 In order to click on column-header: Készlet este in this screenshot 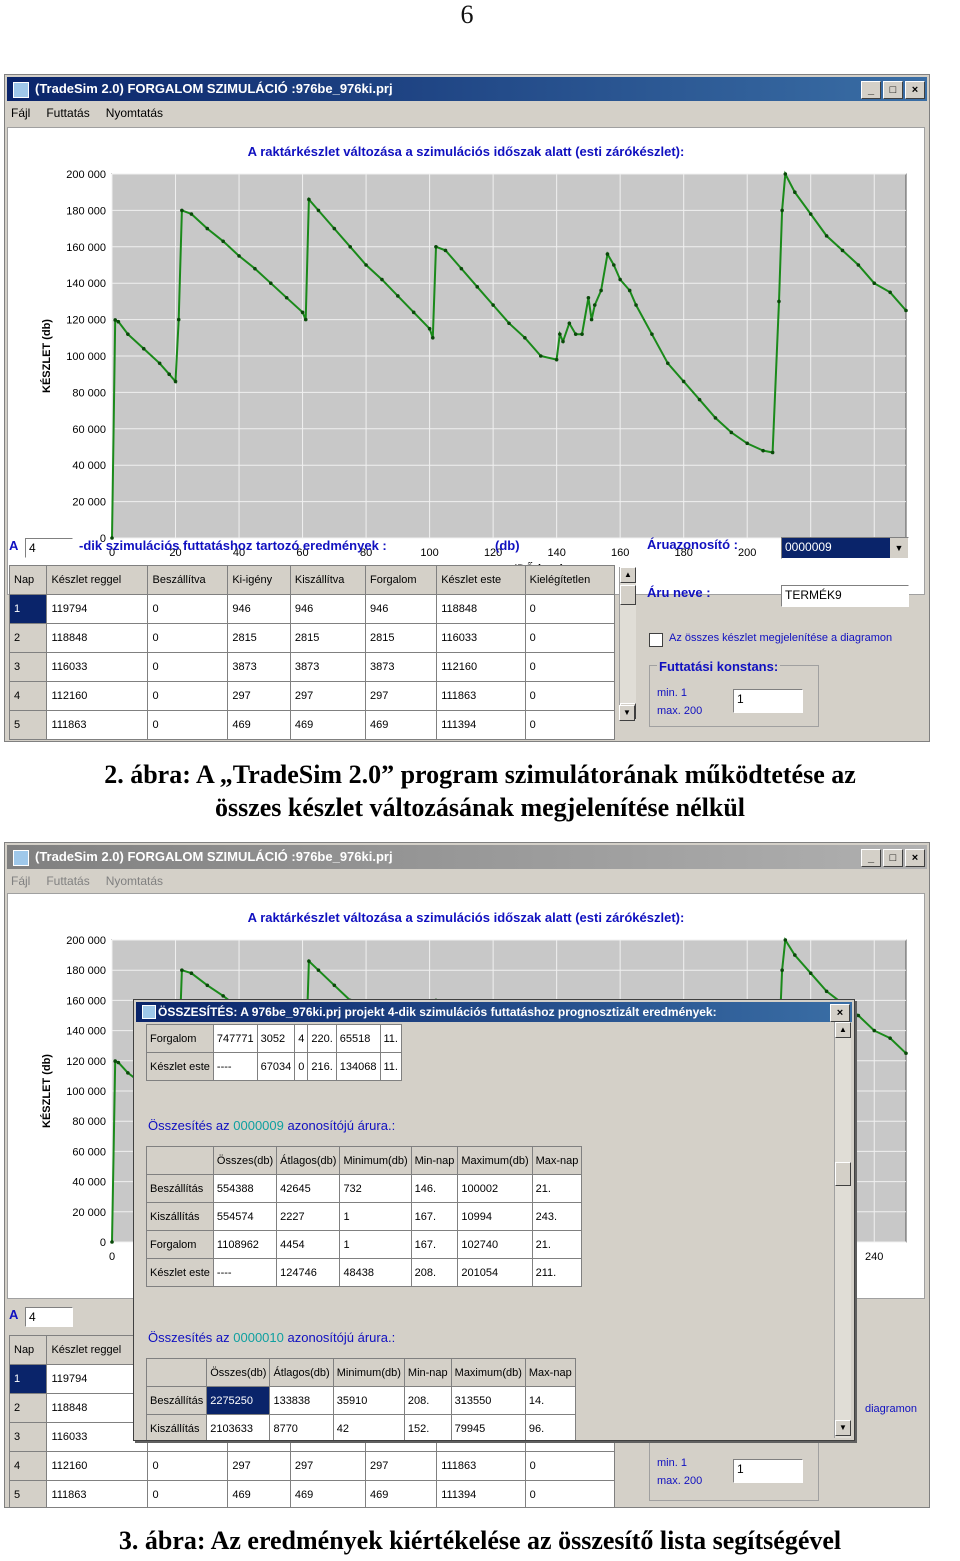, I will do `click(481, 580)`.